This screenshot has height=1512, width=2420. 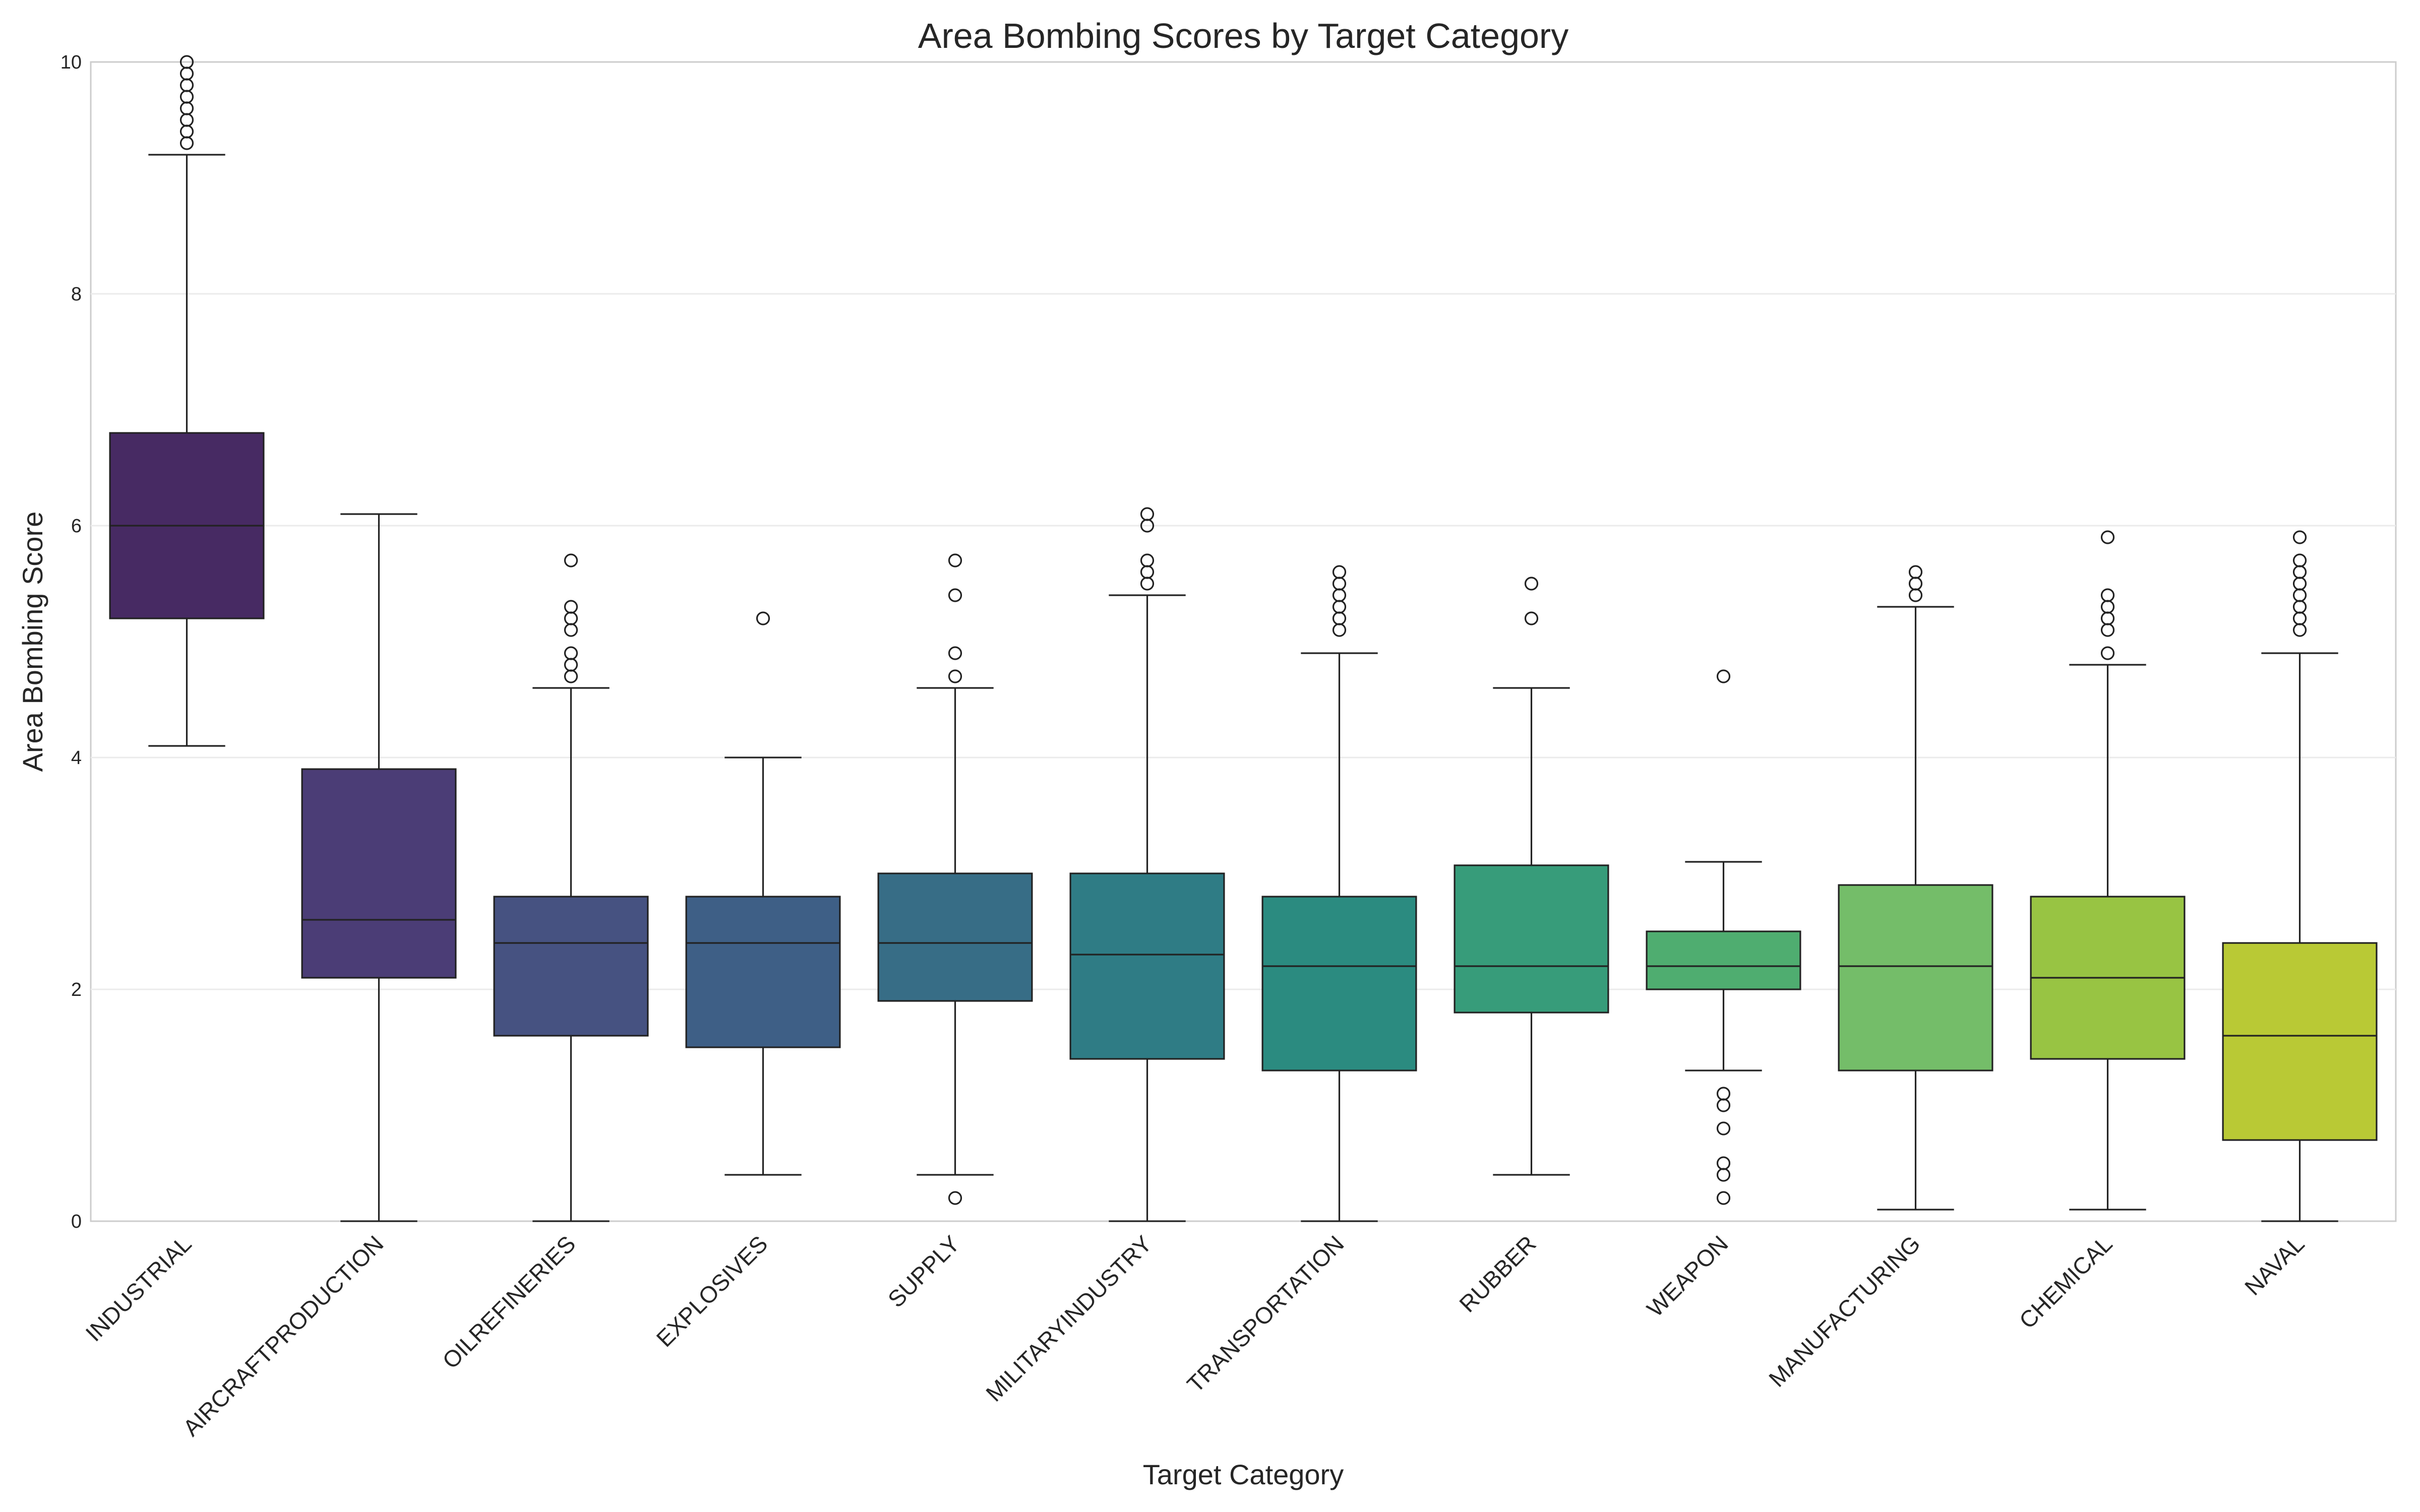 What do you see at coordinates (76, 1221) in the screenshot?
I see `y-tick-label: 0` at bounding box center [76, 1221].